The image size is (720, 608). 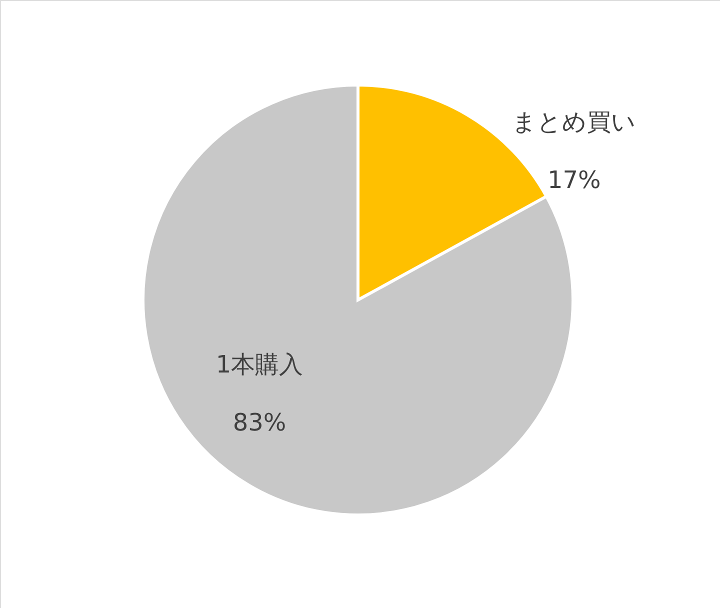 I want to click on slice-label: 1本購入, so click(x=260, y=364).